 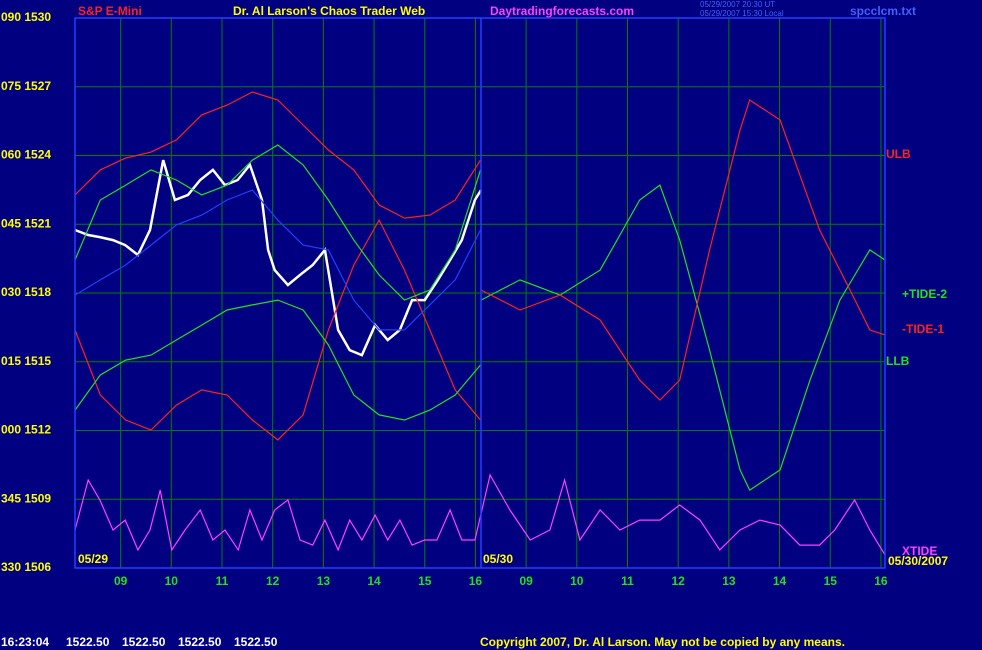 I want to click on y-tick-label: 000 1512, so click(x=26, y=430).